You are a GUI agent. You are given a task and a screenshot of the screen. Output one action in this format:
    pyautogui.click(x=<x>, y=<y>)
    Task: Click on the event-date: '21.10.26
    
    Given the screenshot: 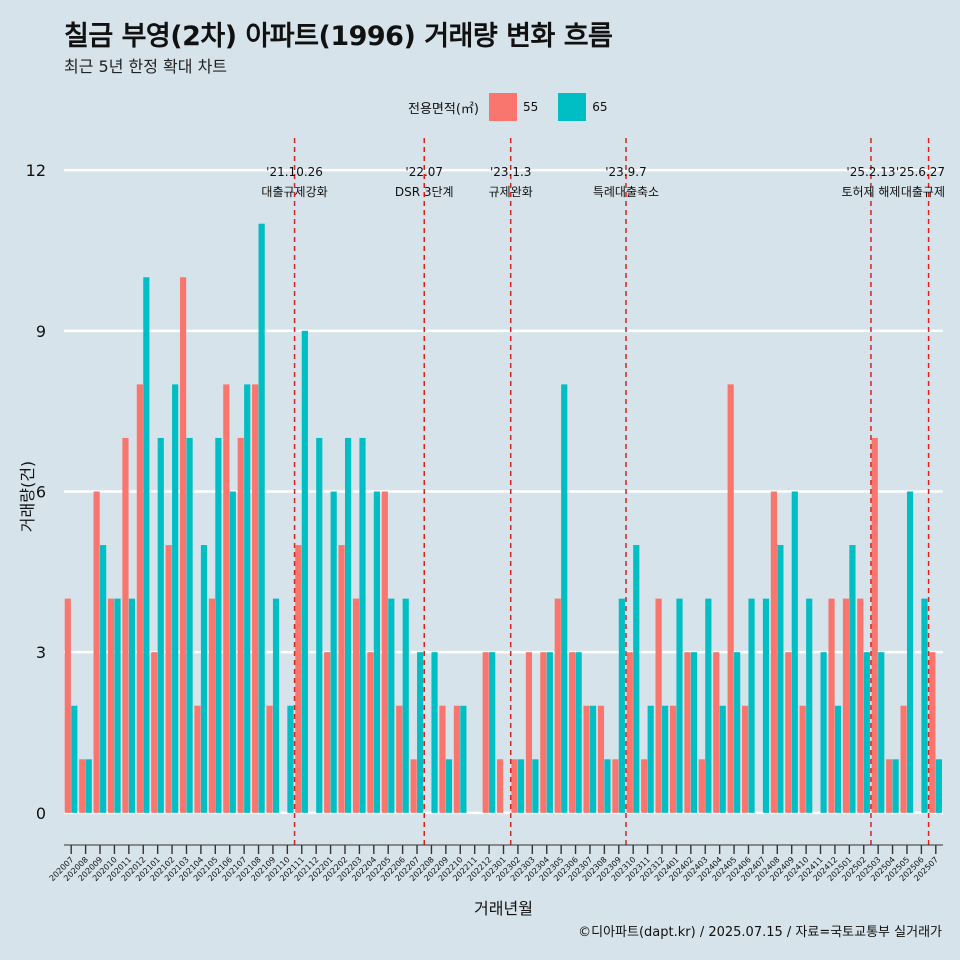 What is the action you would take?
    pyautogui.click(x=294, y=172)
    